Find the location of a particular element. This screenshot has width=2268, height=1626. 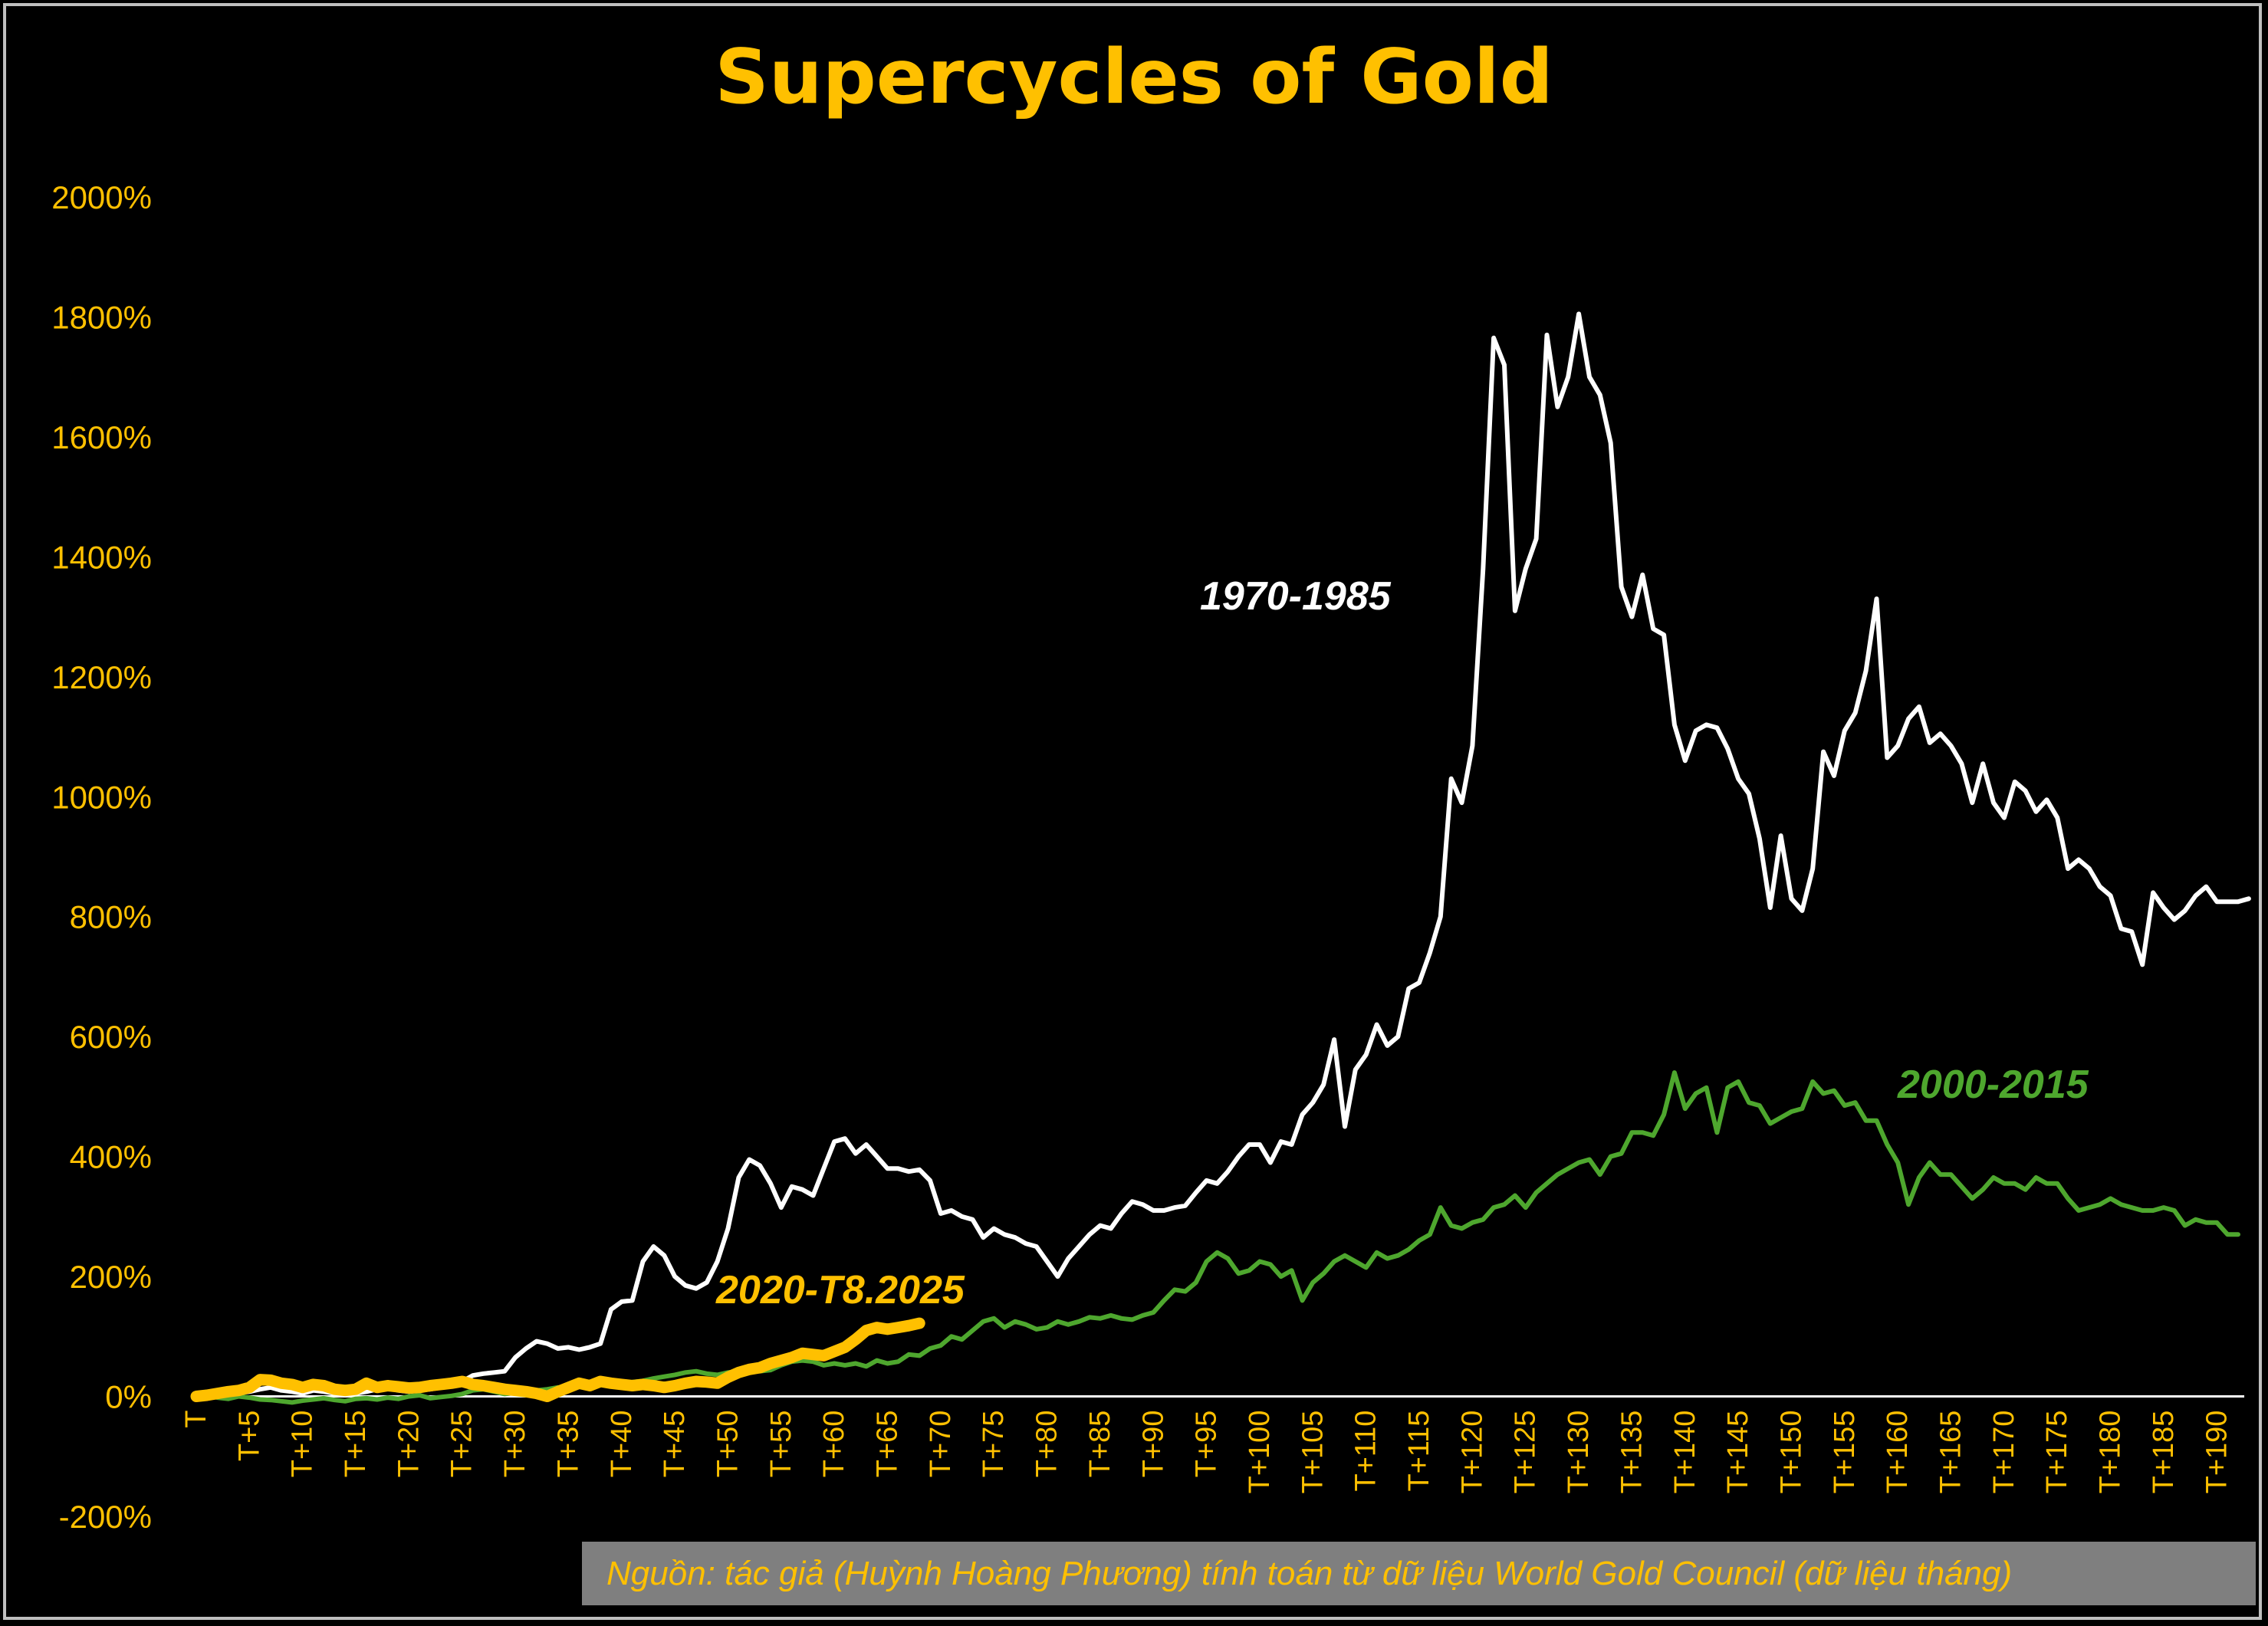

x-tick-label: T+110 is located at coordinates (1366, 1451).